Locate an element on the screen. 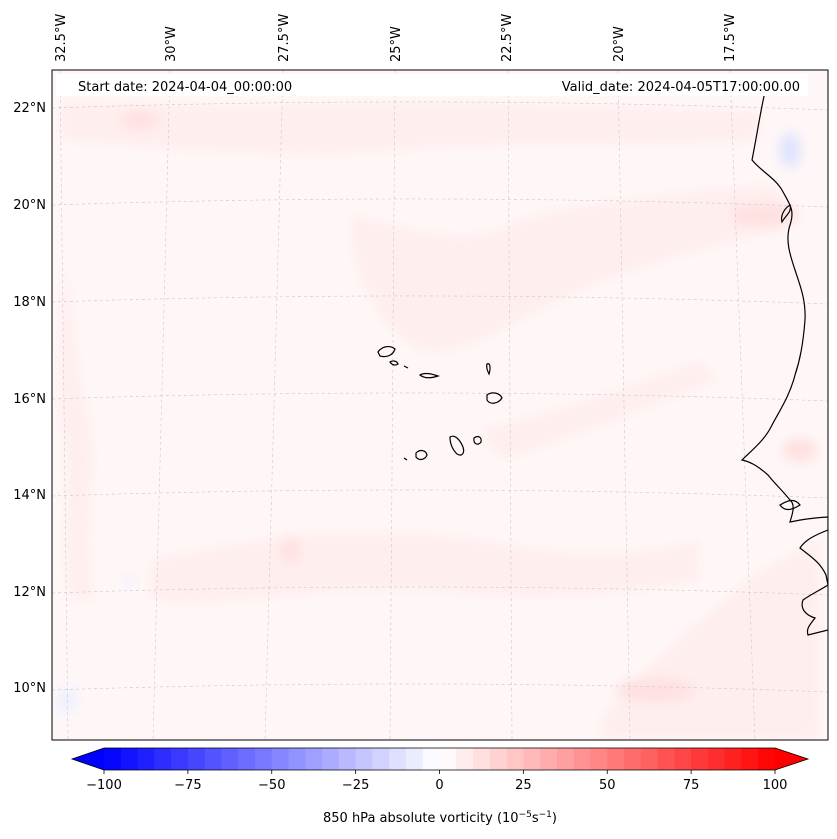 The height and width of the screenshot is (839, 837). colorbar-tick-label: −25 is located at coordinates (355, 785).